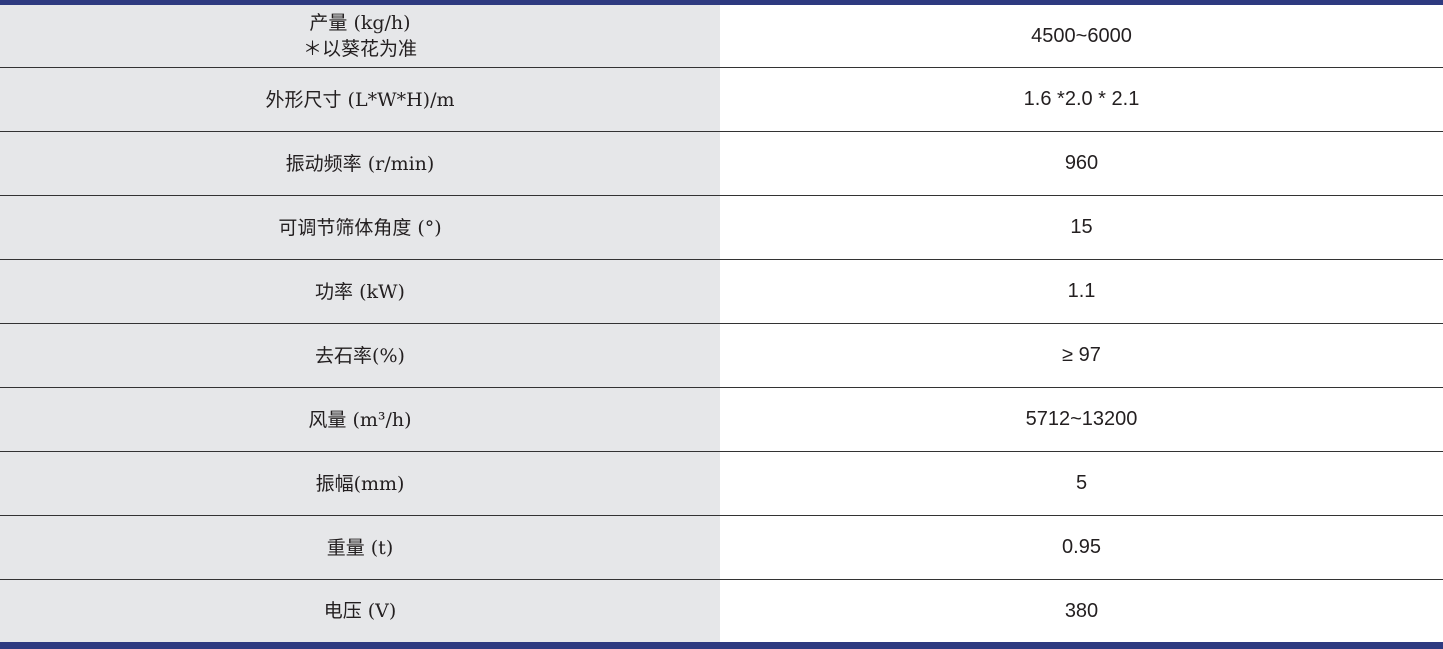 The image size is (1443, 649). Describe the element at coordinates (359, 49) in the screenshot. I see `spec-note: ＊以葵花为准` at that location.